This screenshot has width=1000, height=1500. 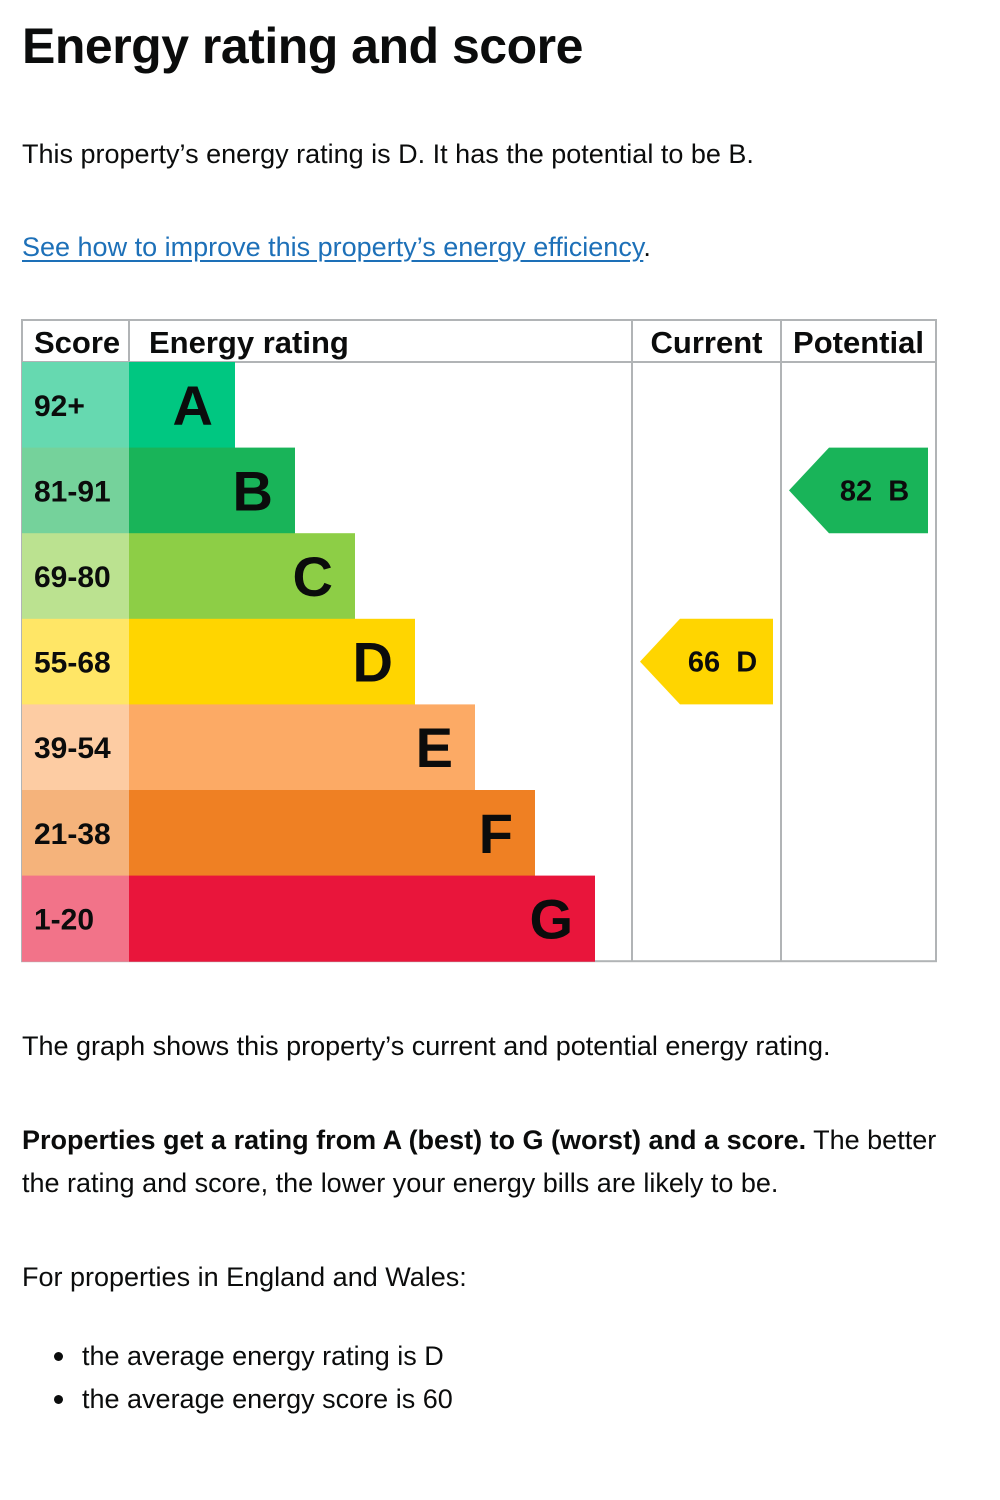 What do you see at coordinates (496, 833) in the screenshot?
I see `band-letter: F` at bounding box center [496, 833].